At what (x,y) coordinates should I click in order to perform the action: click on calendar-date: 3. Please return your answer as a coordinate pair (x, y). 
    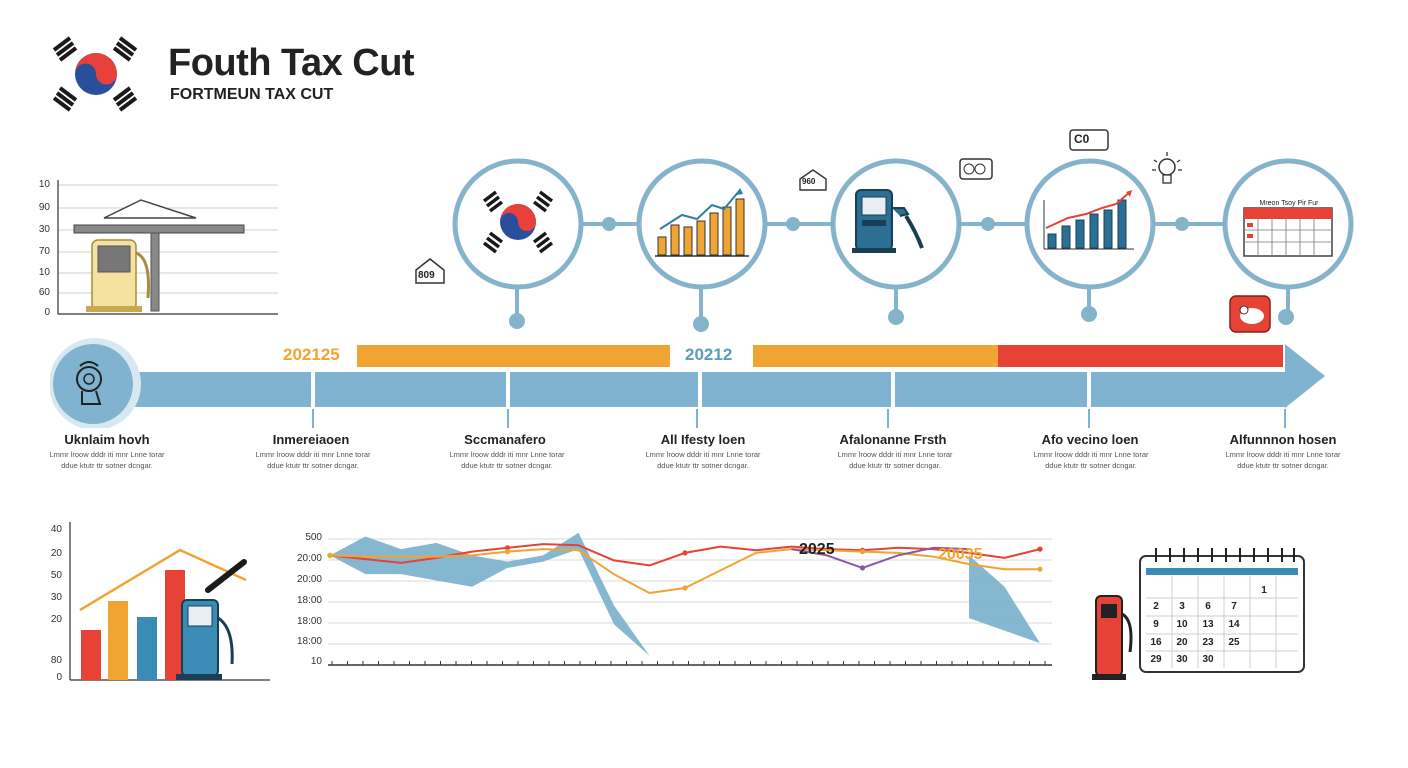
    Looking at the image, I should click on (1182, 606).